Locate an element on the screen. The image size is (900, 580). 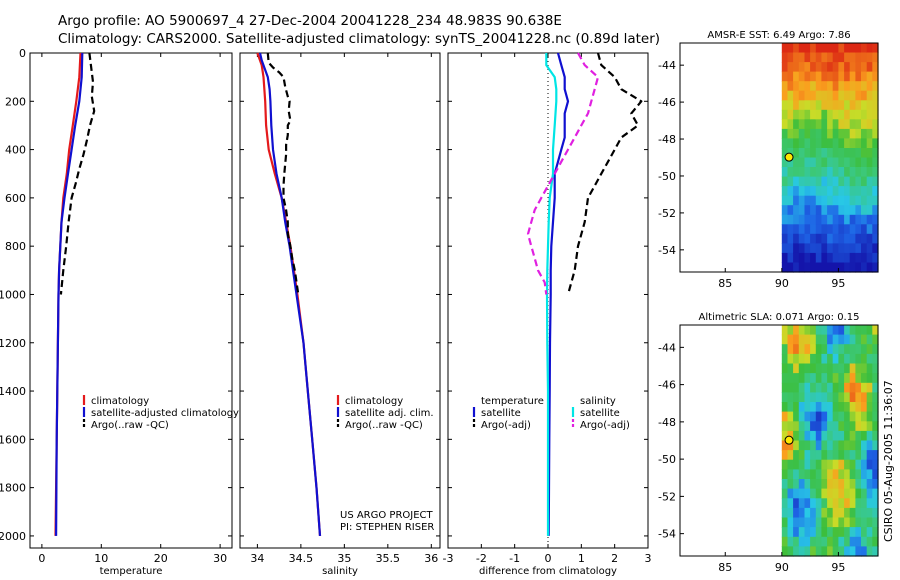
difference-xtick-label: 0 is located at coordinates (548, 558).